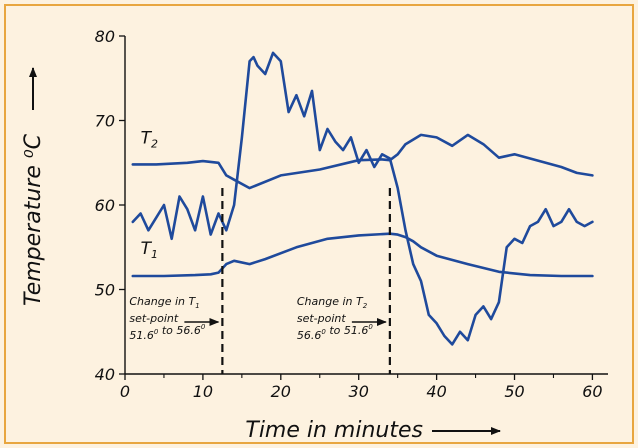 This screenshot has height=448, width=638. Describe the element at coordinates (125, 391) in the screenshot. I see `x-tick-label: 0` at that location.